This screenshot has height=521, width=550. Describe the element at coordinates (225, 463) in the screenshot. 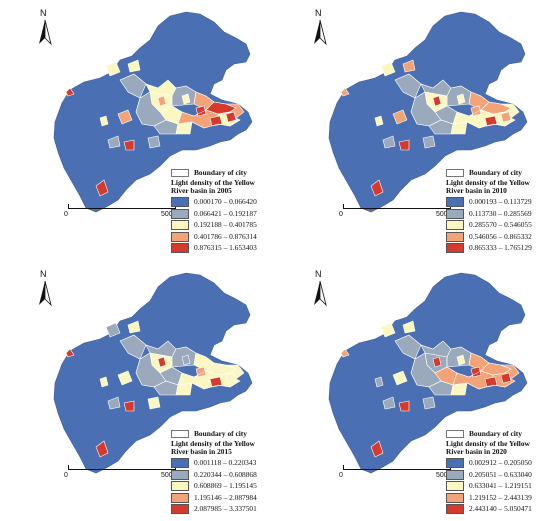

I see `legend-class-label: 0.001118 – 0.220343` at that location.